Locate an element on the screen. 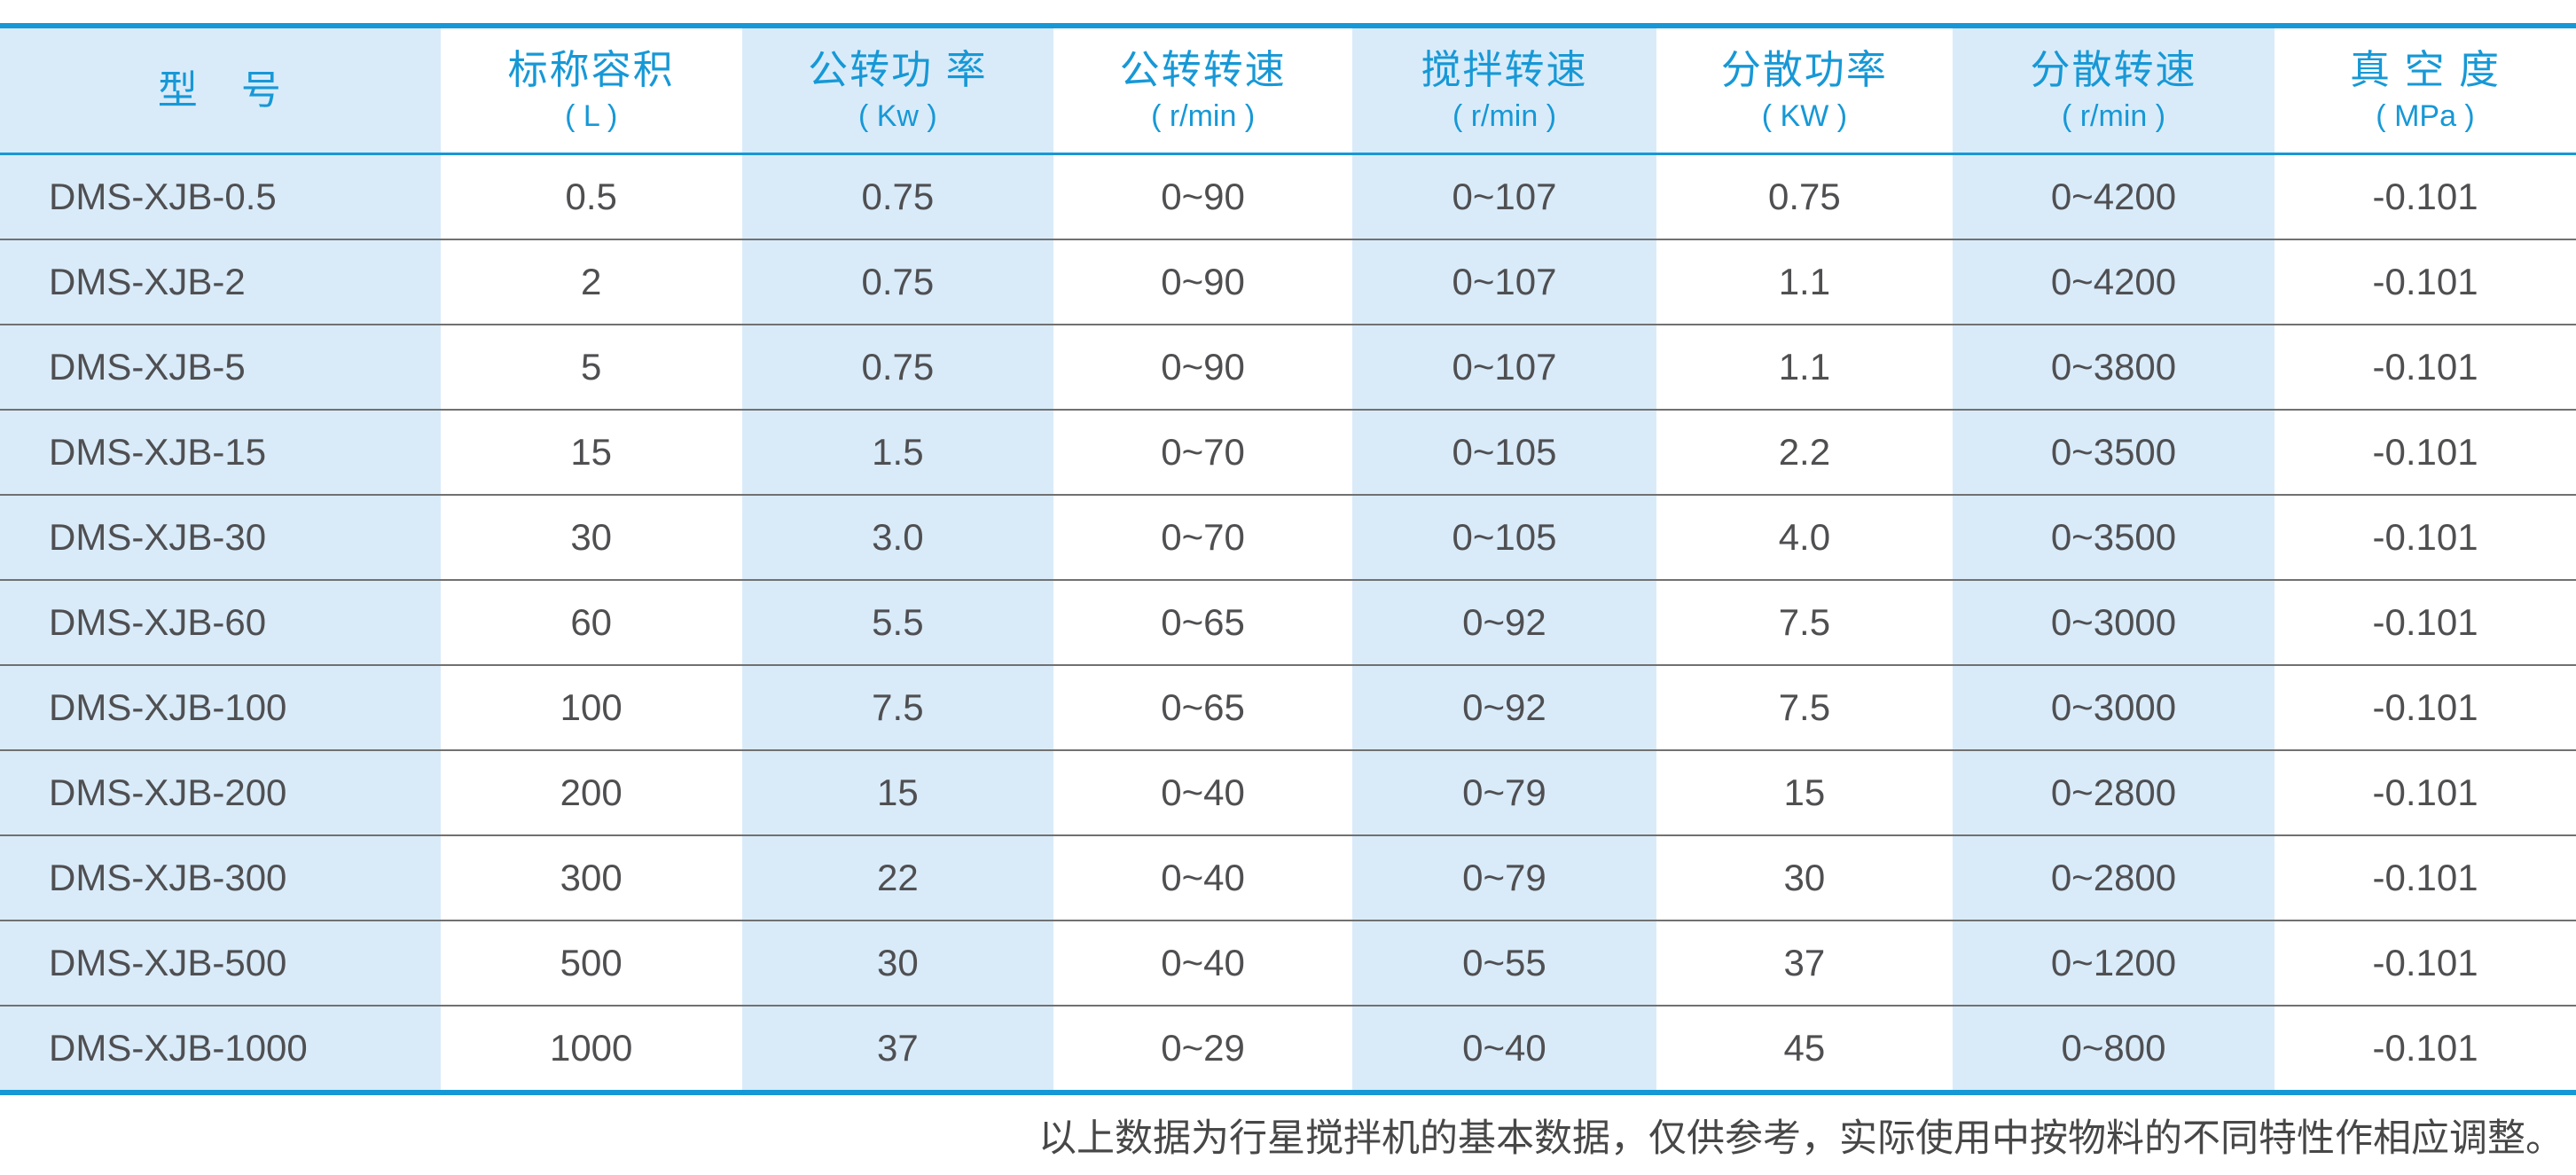  footnote: 以上数据为行星搅拌机的基本数据，仅供参考，实际使用中按物料的不同特性作相应调整。 is located at coordinates (1801, 1139).